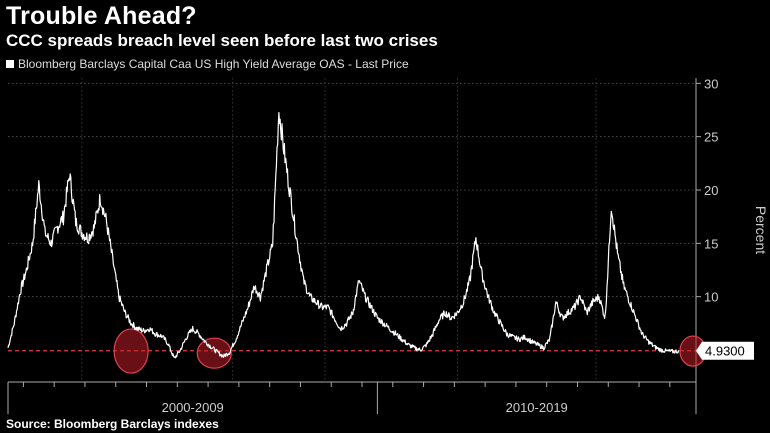 This screenshot has width=770, height=433. I want to click on y-tick-label: 30, so click(711, 83).